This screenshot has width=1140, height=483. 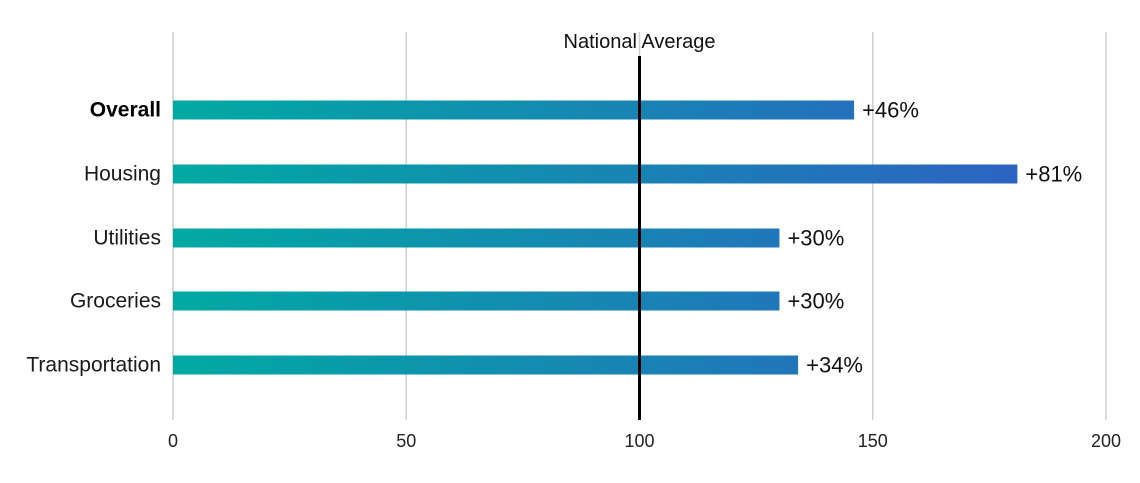 I want to click on x-axis-ticks: 0 50 100 150 200, so click(x=644, y=441).